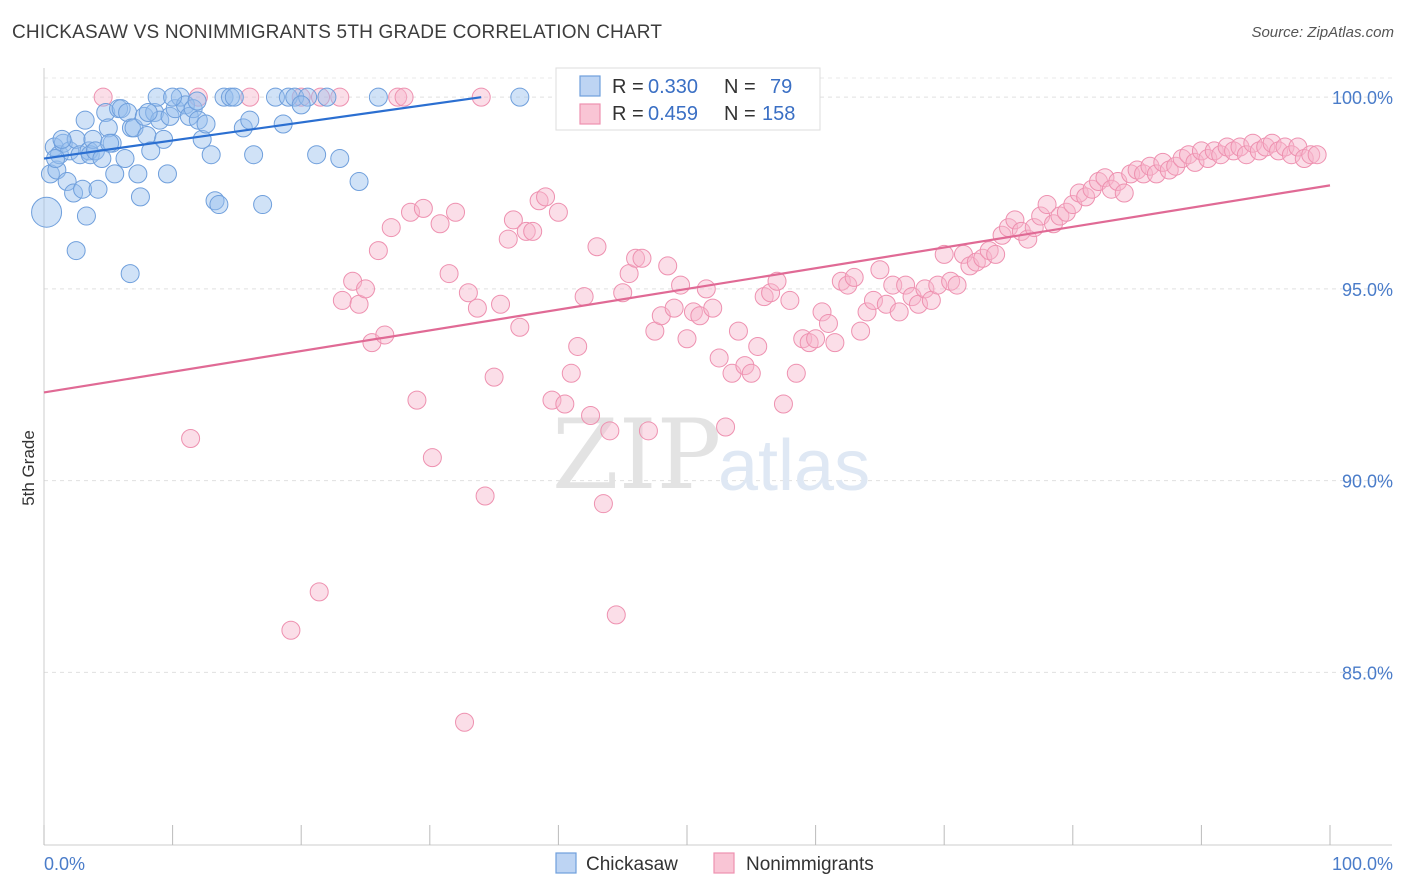  Describe the element at coordinates (794, 466) in the screenshot. I see `watermark-atlas: atlas` at that location.